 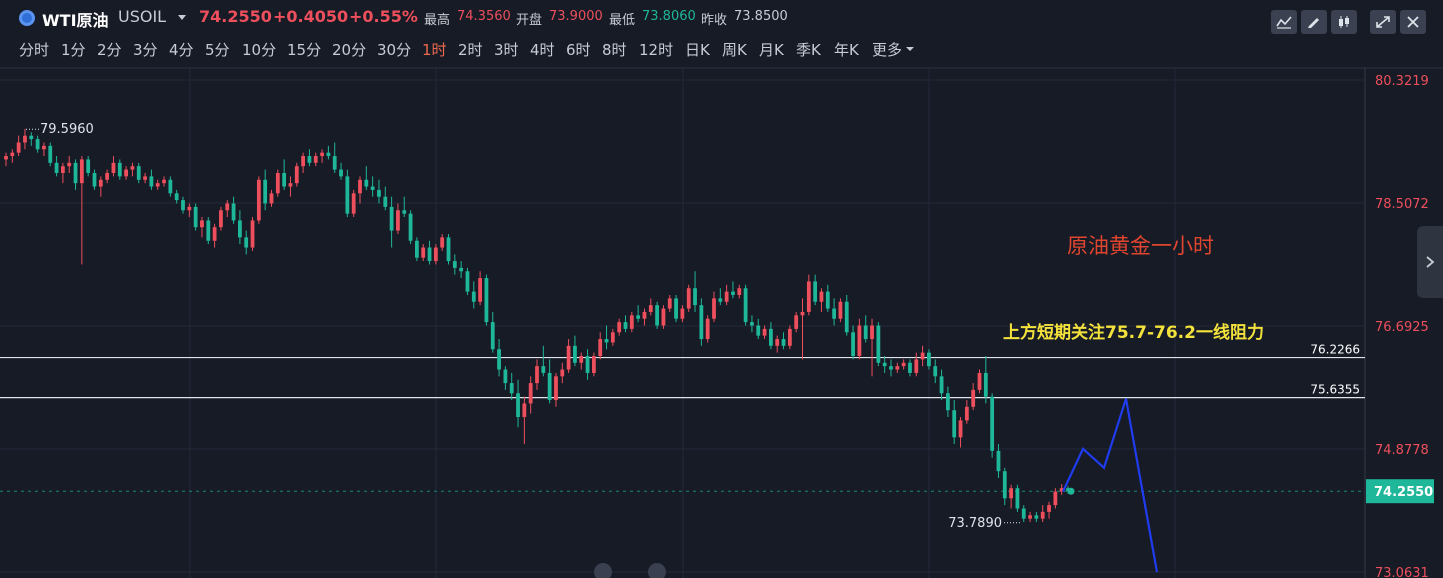 What do you see at coordinates (1413, 22) in the screenshot?
I see `close-button` at bounding box center [1413, 22].